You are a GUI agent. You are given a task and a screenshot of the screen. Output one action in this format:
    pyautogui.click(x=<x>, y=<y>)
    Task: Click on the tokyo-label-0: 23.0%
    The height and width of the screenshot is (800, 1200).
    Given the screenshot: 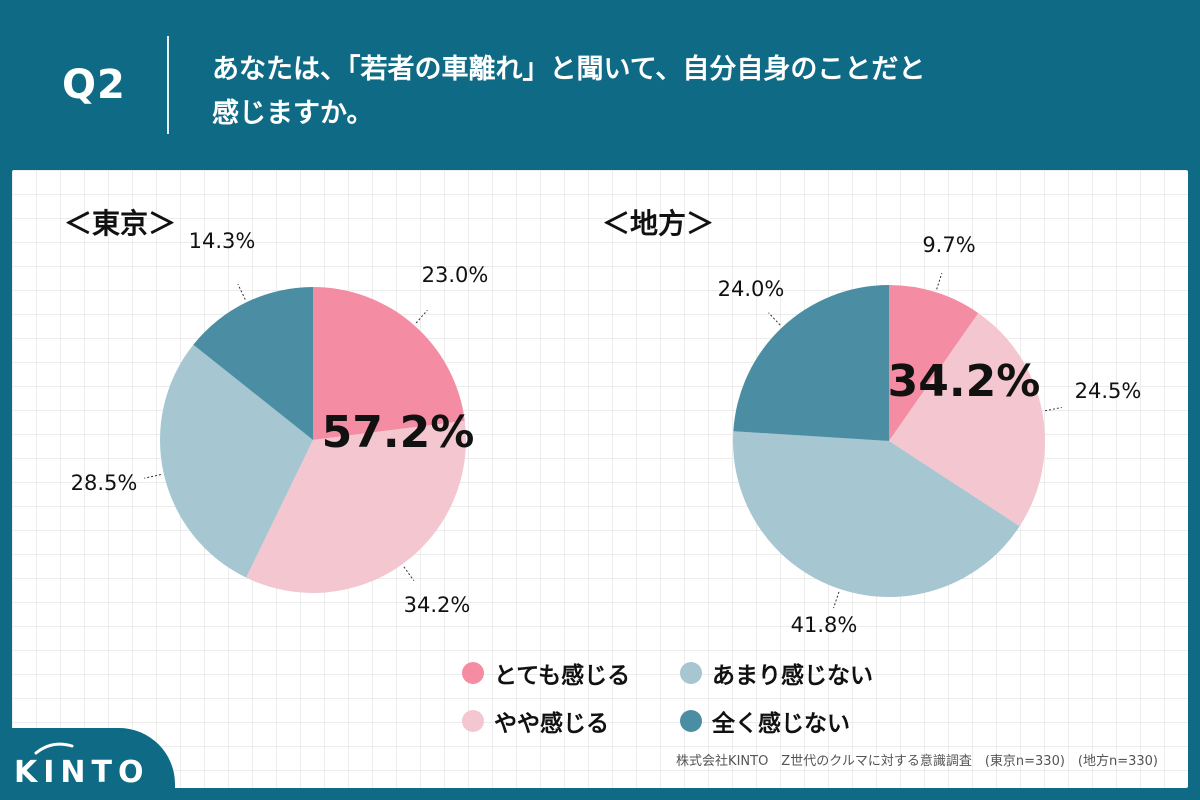 What is the action you would take?
    pyautogui.click(x=455, y=275)
    